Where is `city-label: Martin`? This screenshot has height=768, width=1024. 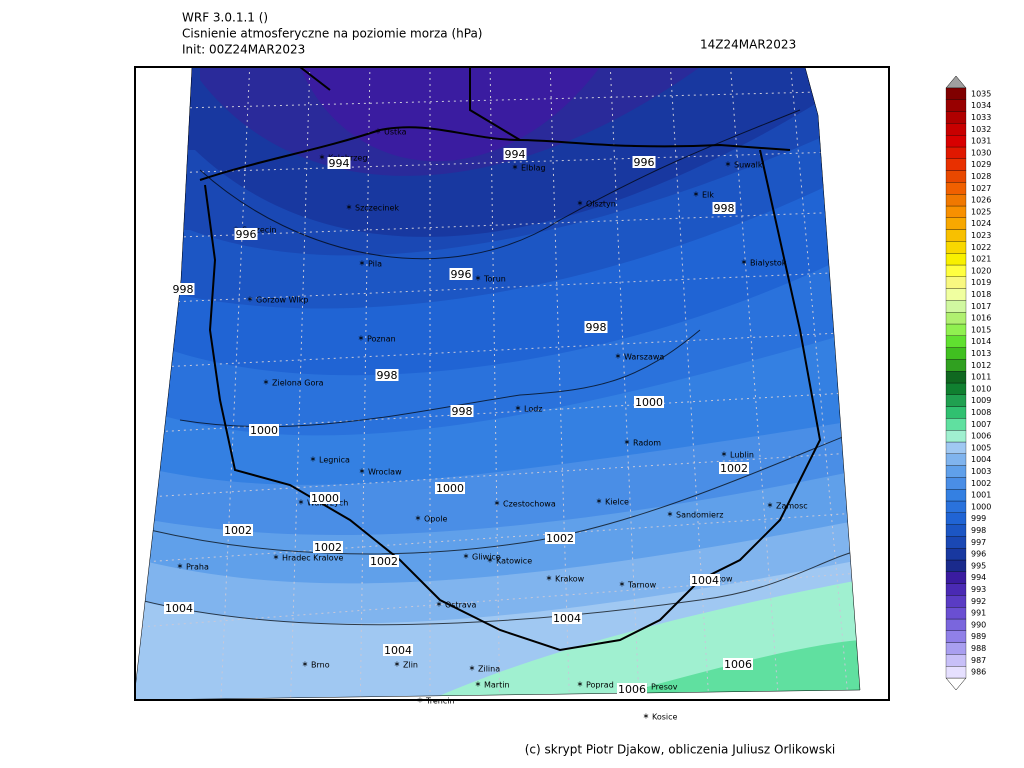 city-label: Martin is located at coordinates (497, 685).